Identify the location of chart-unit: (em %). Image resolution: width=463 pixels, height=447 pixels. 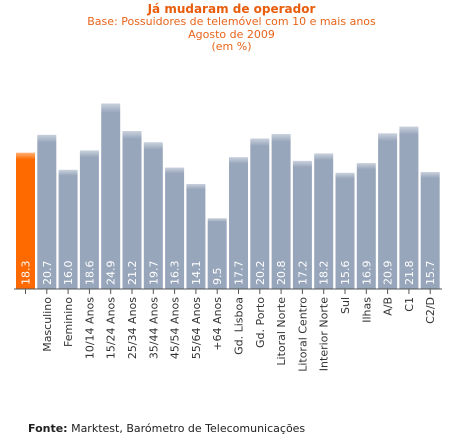
(231, 46).